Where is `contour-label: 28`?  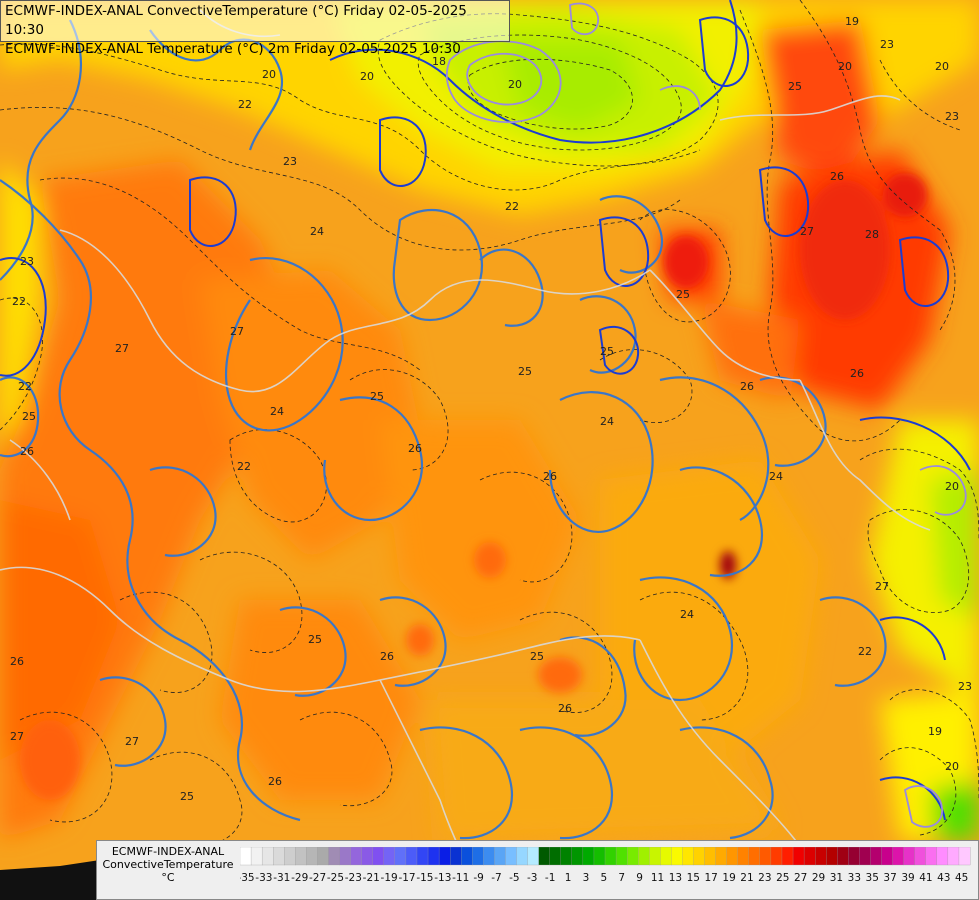
contour-label: 28 is located at coordinates (872, 234).